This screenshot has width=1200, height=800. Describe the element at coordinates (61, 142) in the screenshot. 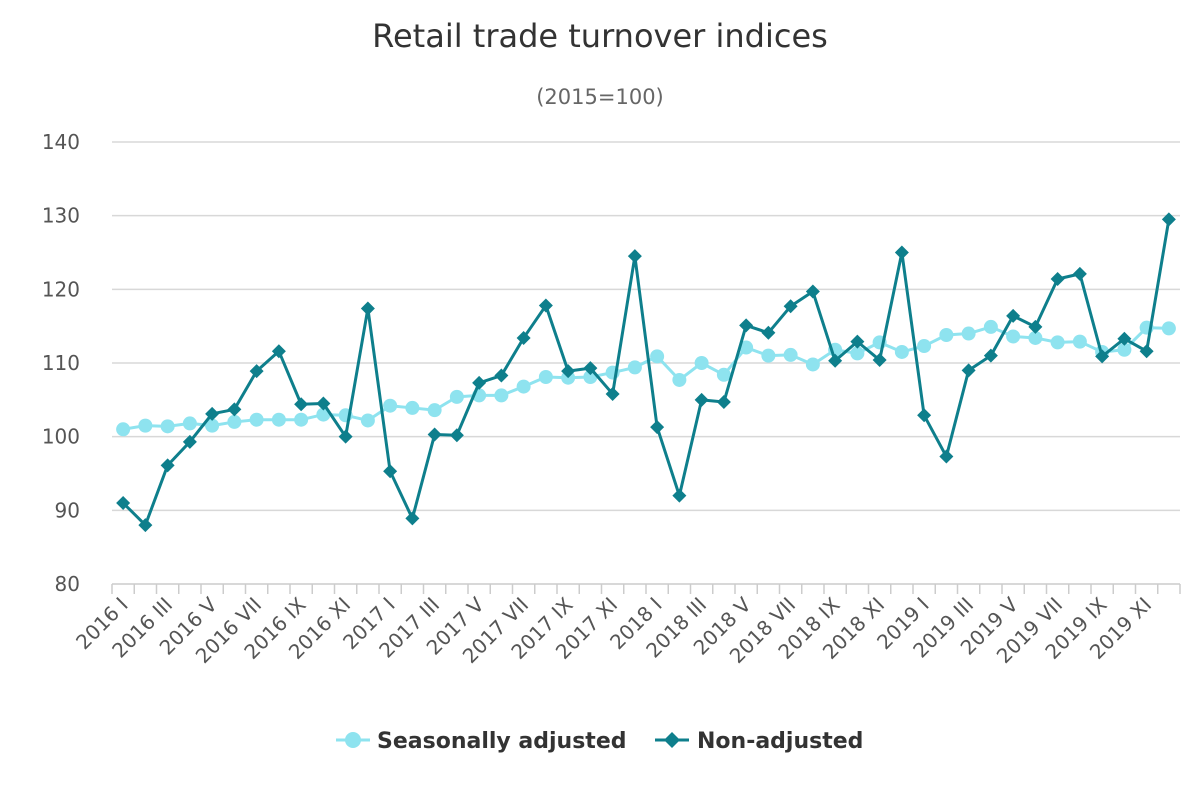

I see `y-tick-label: 140` at that location.